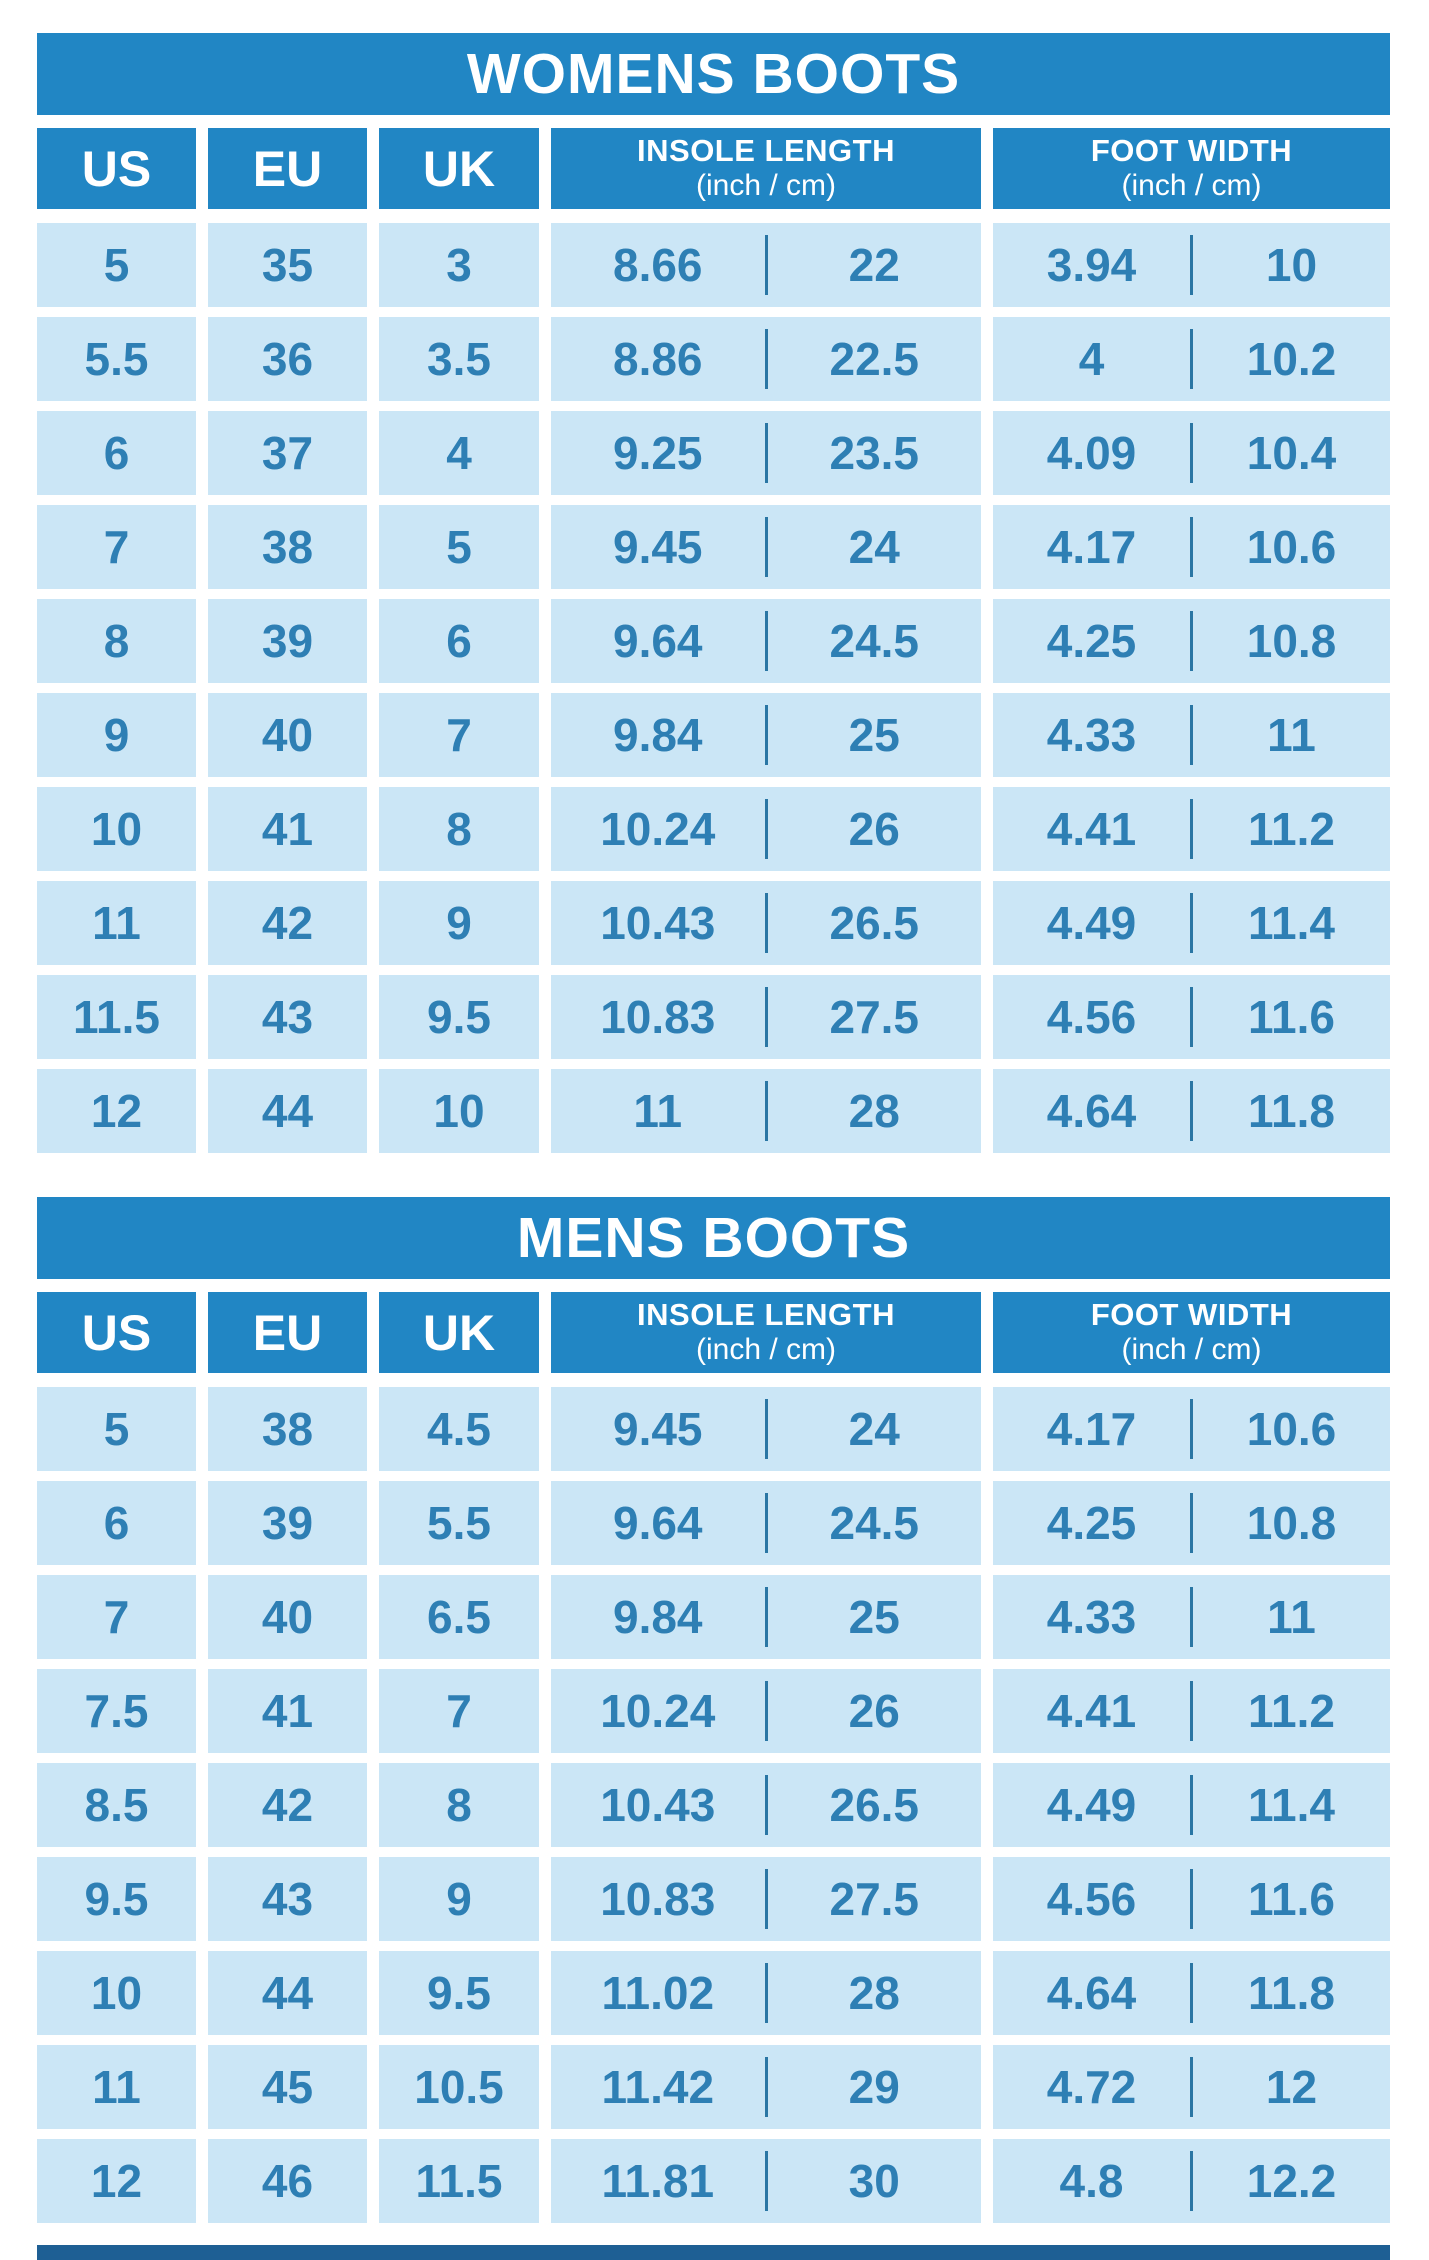 The height and width of the screenshot is (2260, 1429). What do you see at coordinates (713, 735) in the screenshot?
I see `table-row: 9 40 7 9.84 25 4.33 11` at bounding box center [713, 735].